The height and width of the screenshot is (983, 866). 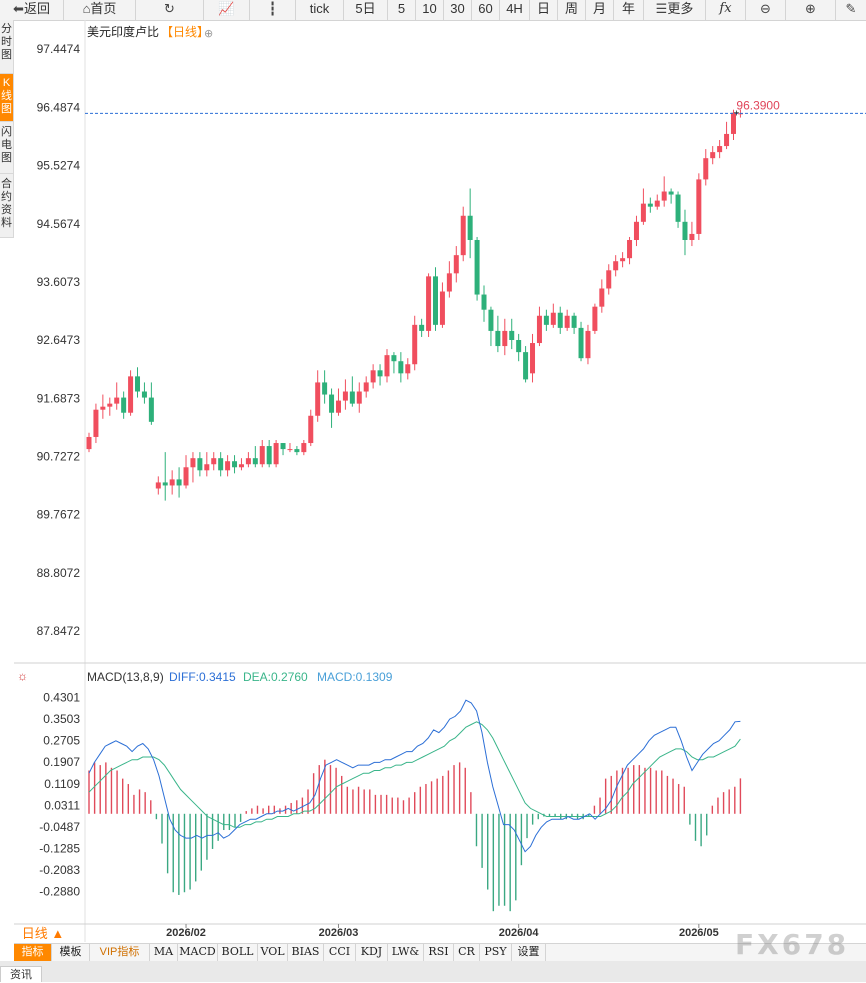 I want to click on macd-settings-icon: ☼, so click(x=22, y=676).